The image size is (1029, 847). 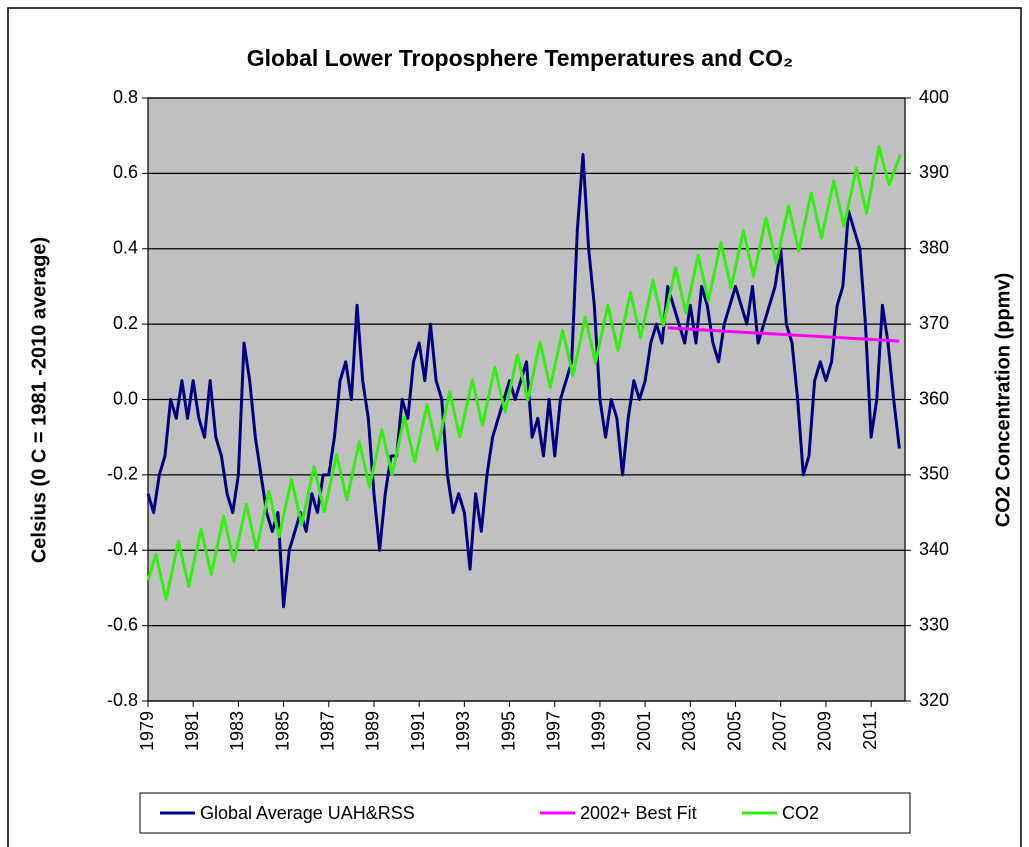 What do you see at coordinates (934, 248) in the screenshot?
I see `y2-tick-label: 380` at bounding box center [934, 248].